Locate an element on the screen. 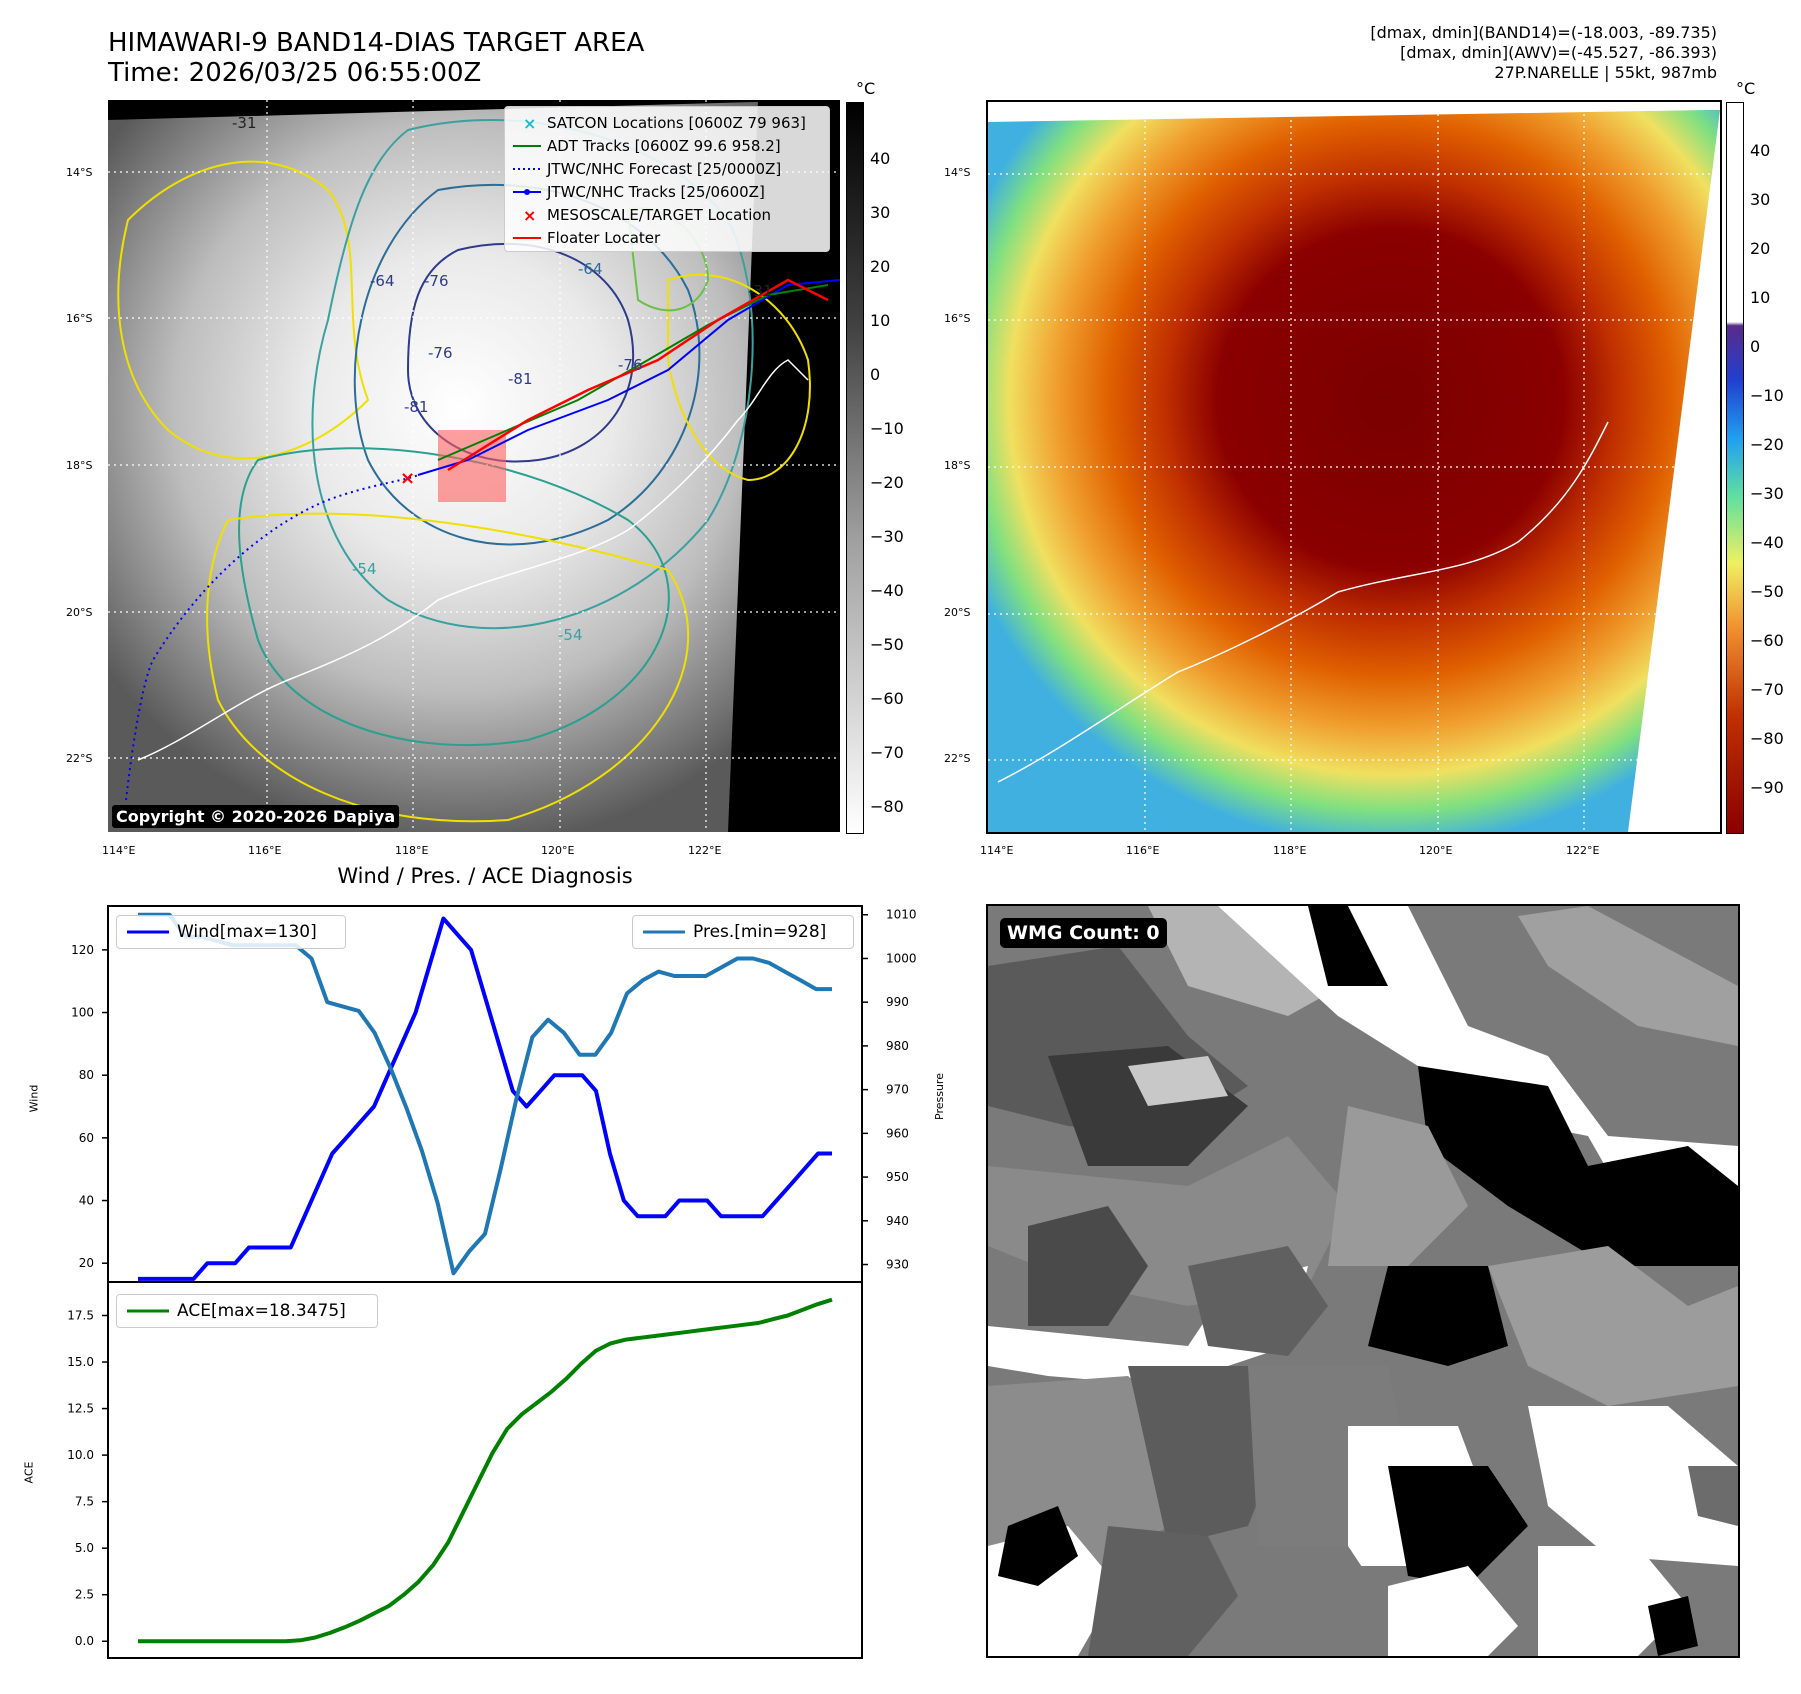  lon-label: 120°E is located at coordinates (558, 850).